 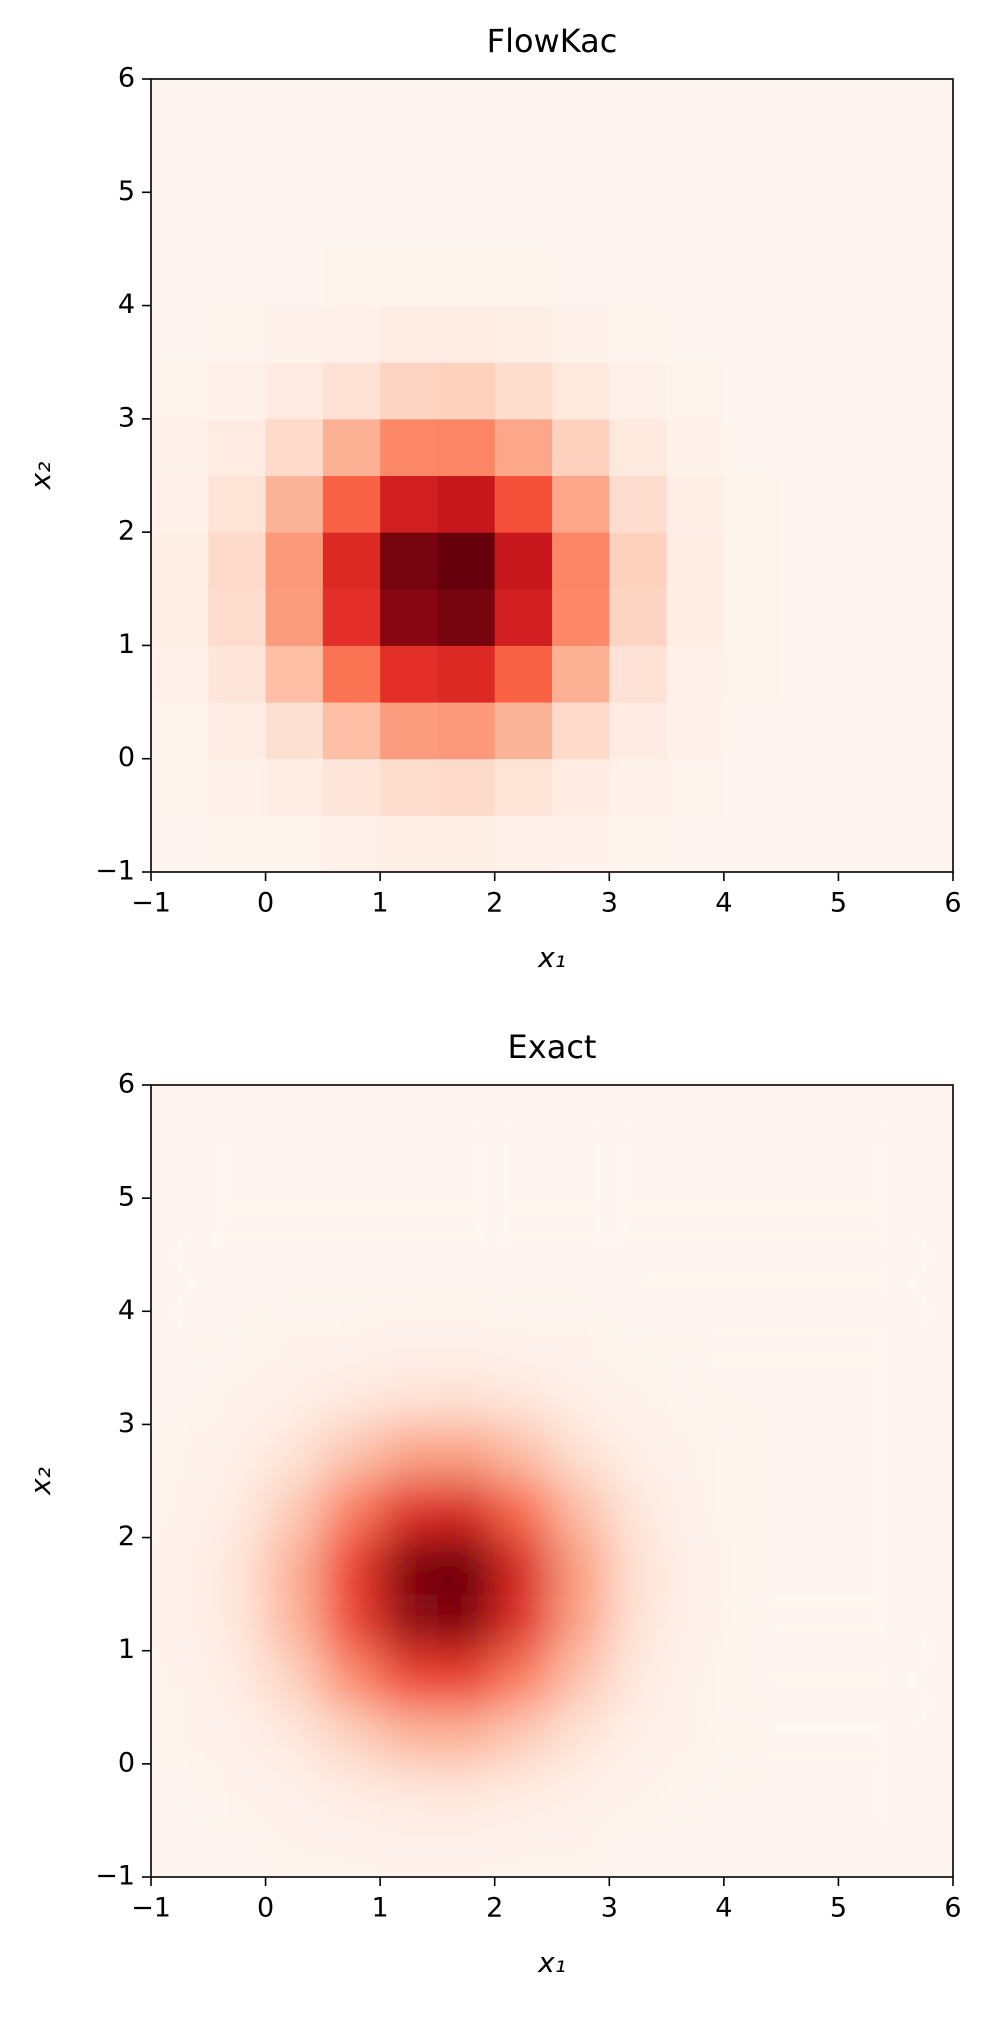 What do you see at coordinates (126, 1310) in the screenshot?
I see `y-tick-label: 4` at bounding box center [126, 1310].